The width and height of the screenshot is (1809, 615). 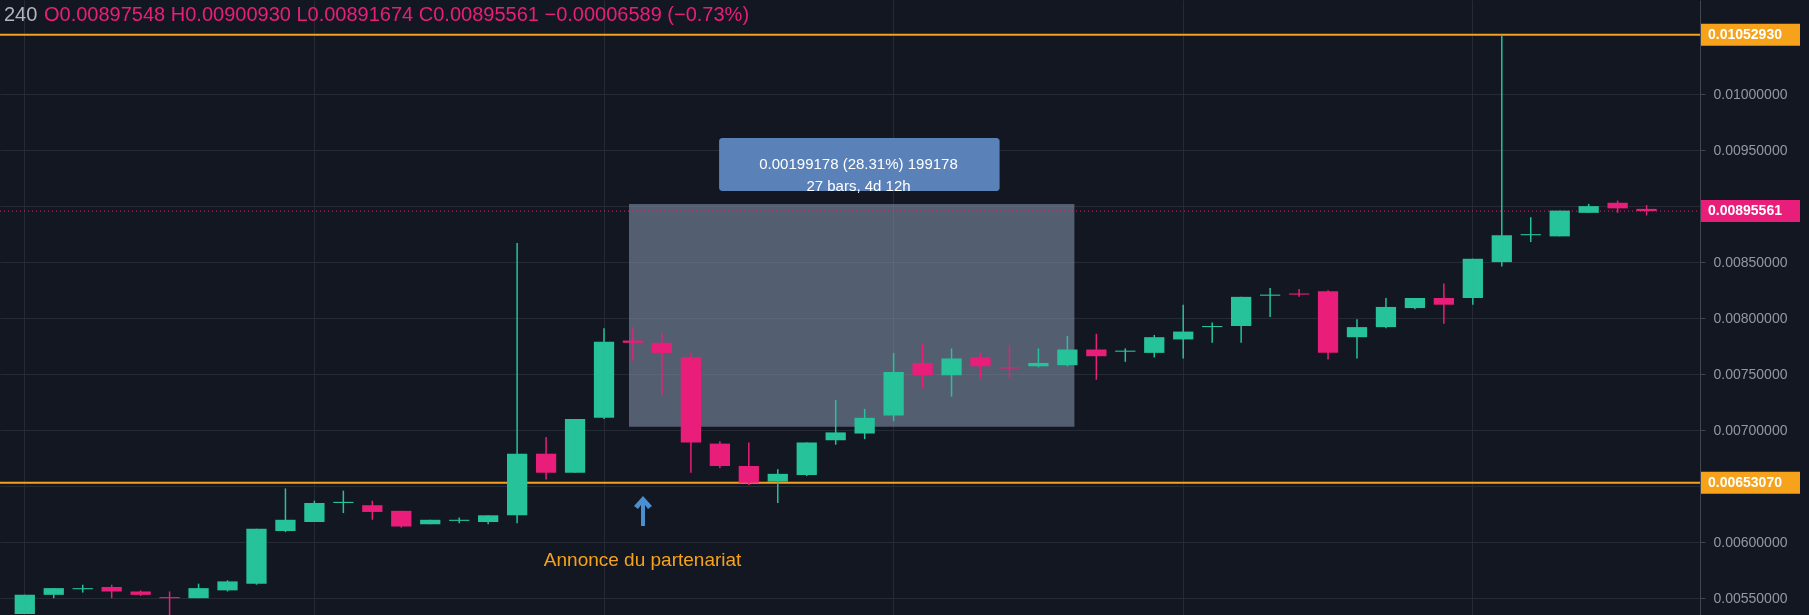 I want to click on y-tick-label: 0.00950000, so click(x=1750, y=149).